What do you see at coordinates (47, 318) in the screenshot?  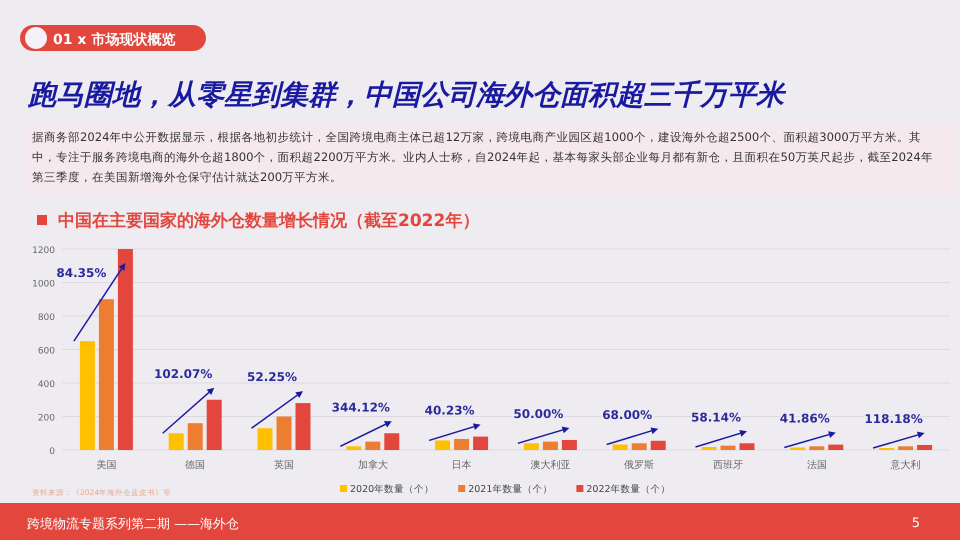 I see `y-tick-label: 800` at bounding box center [47, 318].